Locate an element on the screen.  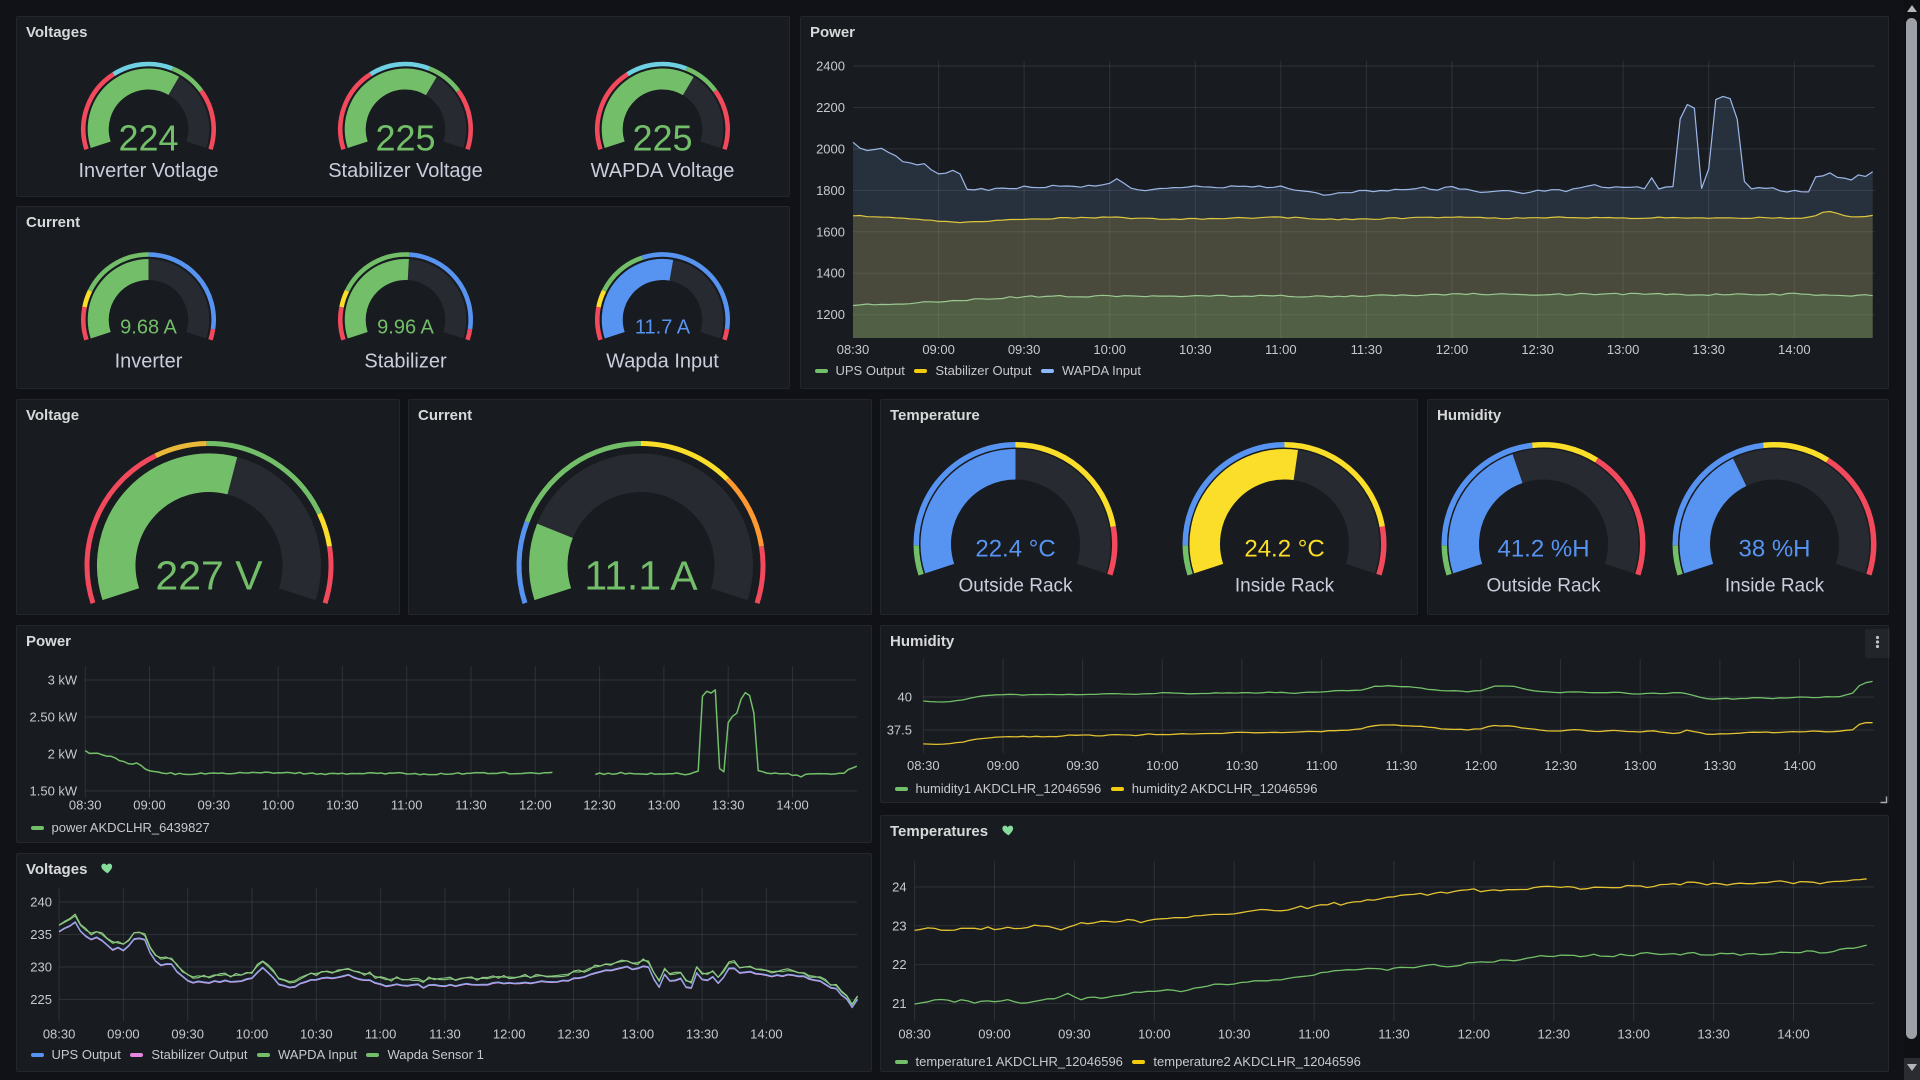
svg-text: 230 is located at coordinates (41, 967).